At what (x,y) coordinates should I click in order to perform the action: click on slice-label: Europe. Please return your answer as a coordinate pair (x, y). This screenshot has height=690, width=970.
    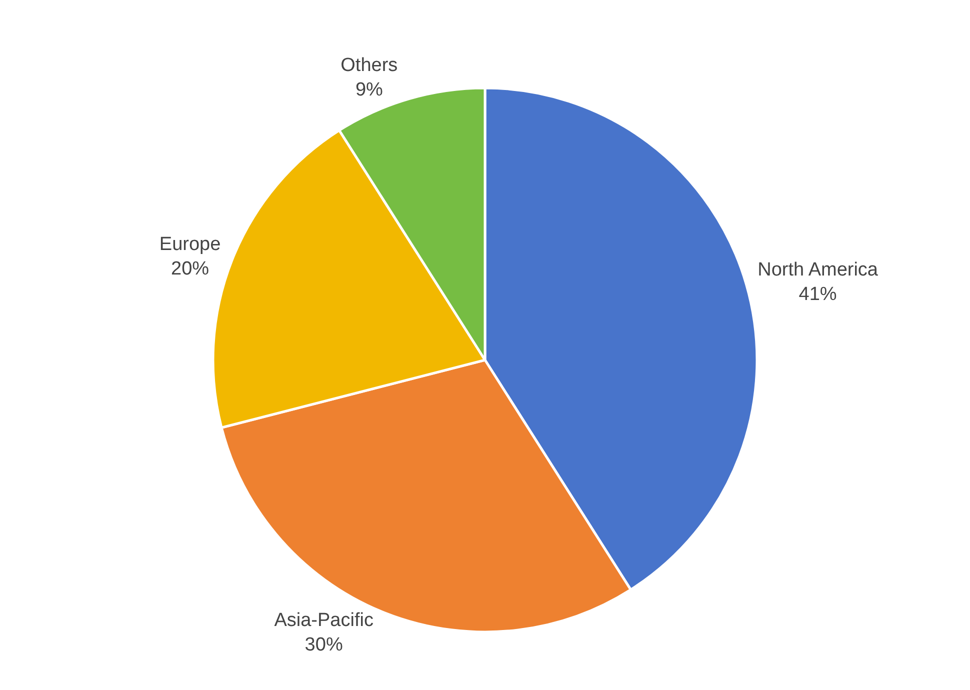
    Looking at the image, I should click on (190, 244).